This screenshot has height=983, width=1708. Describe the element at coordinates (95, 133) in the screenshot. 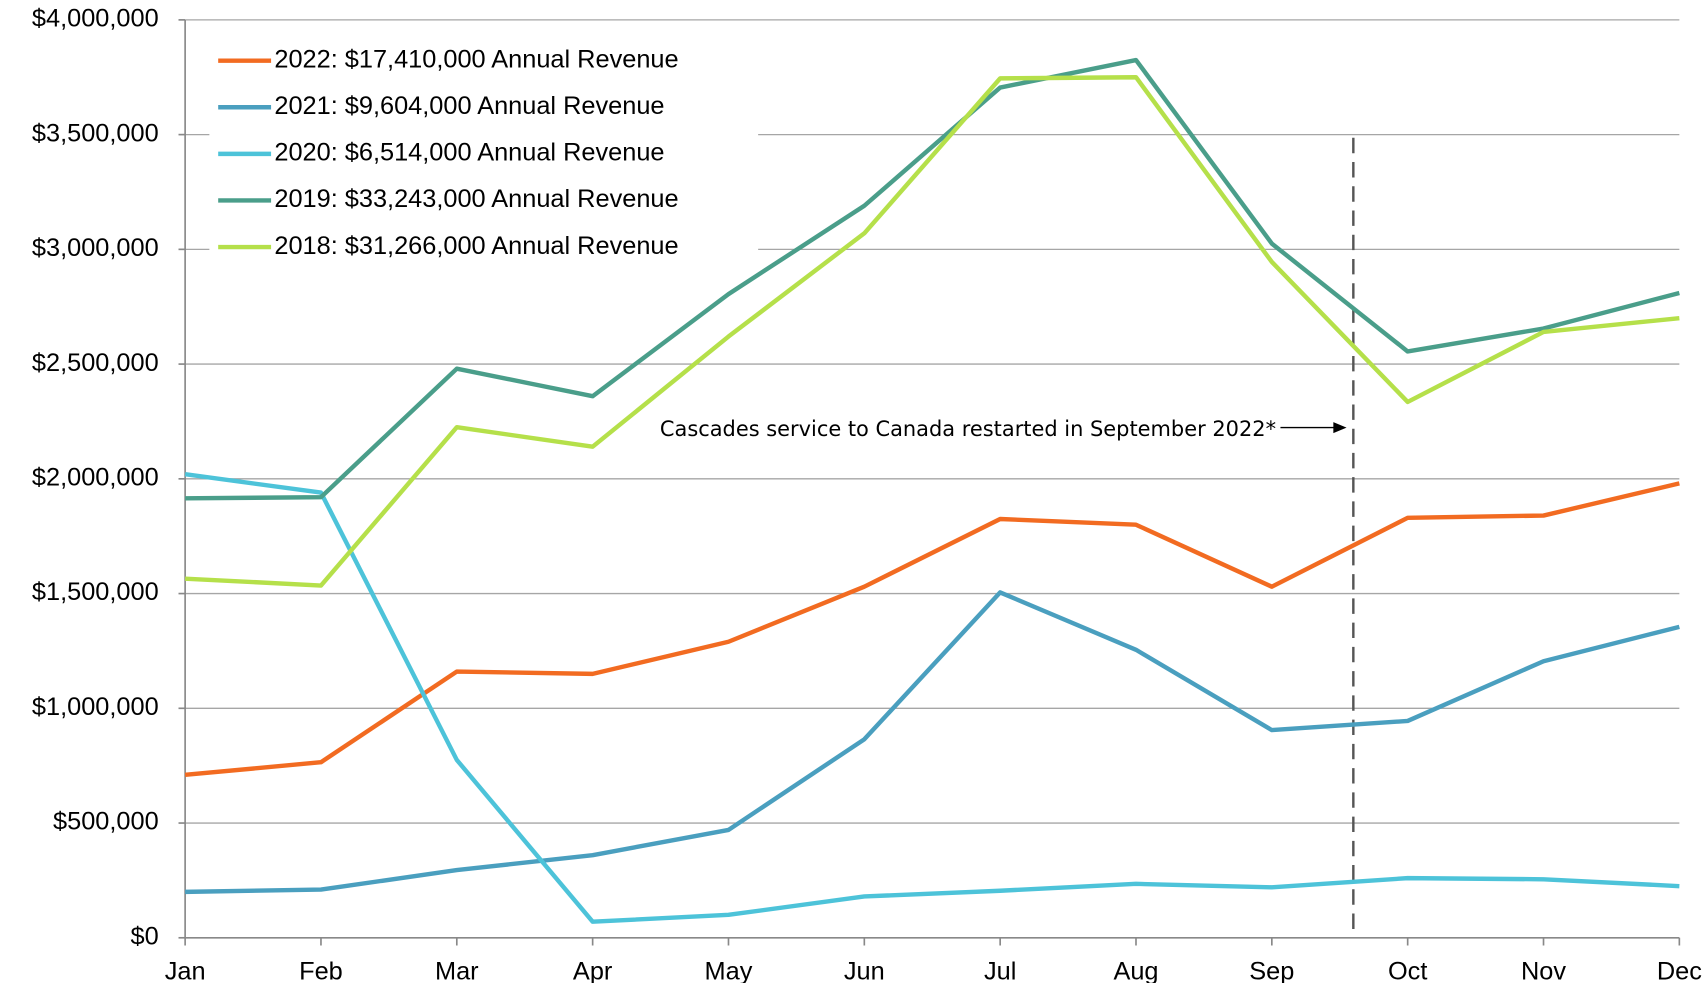

I see `y-tick-label: $3,500,000` at that location.